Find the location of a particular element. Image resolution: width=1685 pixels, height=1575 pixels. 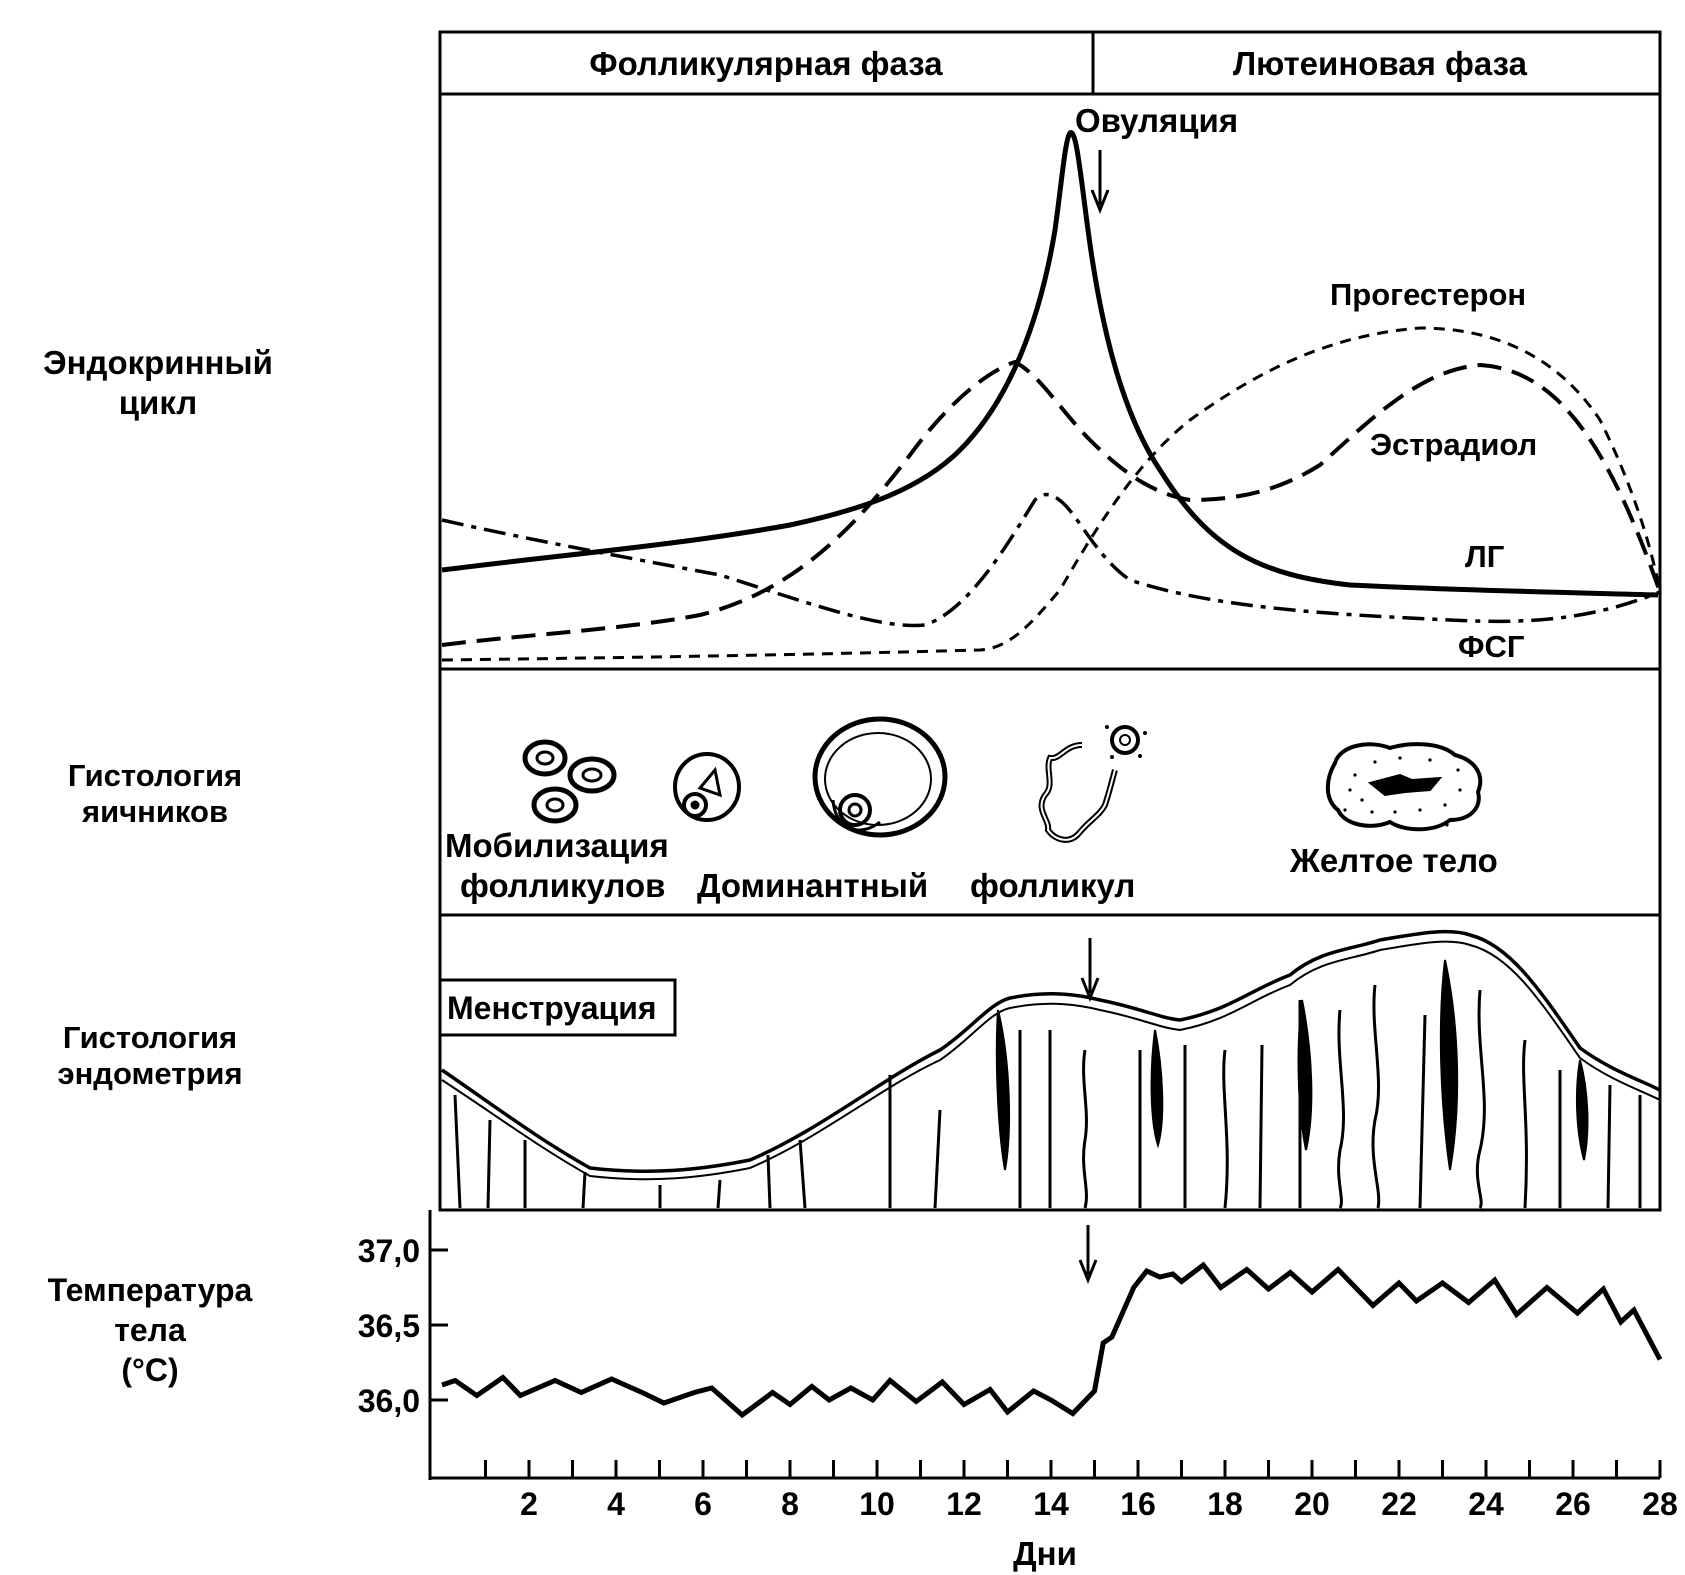

progesterone-label: Прогестерон is located at coordinates (1428, 294).